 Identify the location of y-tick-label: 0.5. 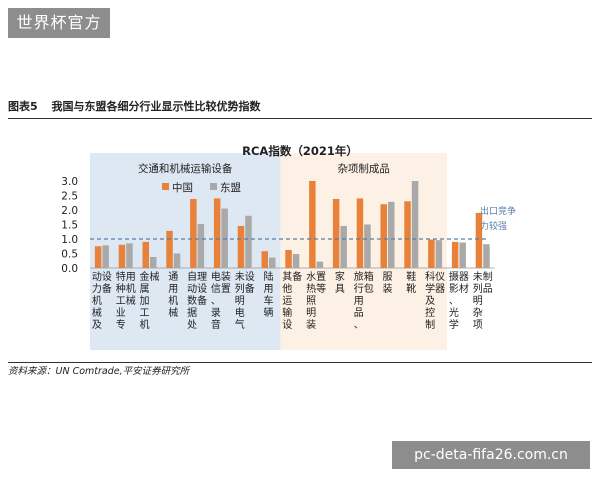
(69, 255).